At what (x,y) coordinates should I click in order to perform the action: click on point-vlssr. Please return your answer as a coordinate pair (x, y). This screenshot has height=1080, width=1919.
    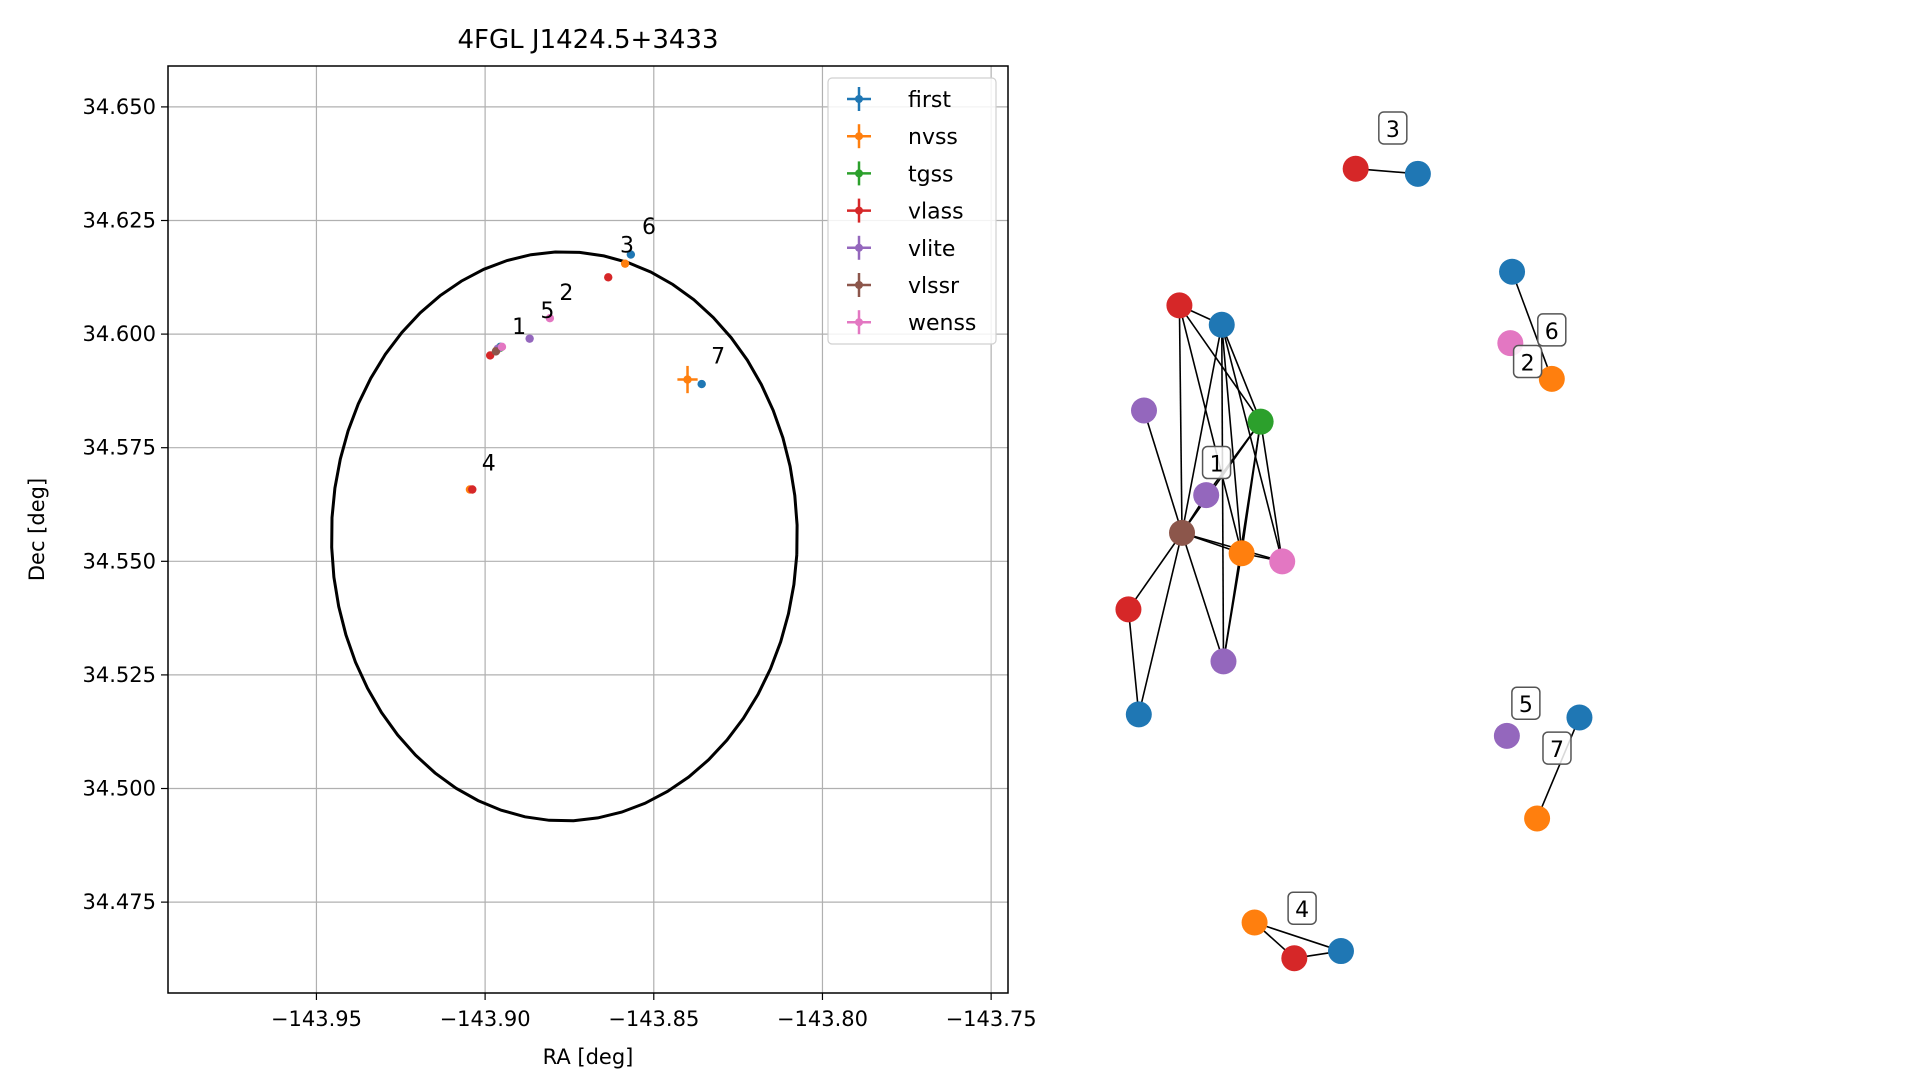
    Looking at the image, I should click on (496, 351).